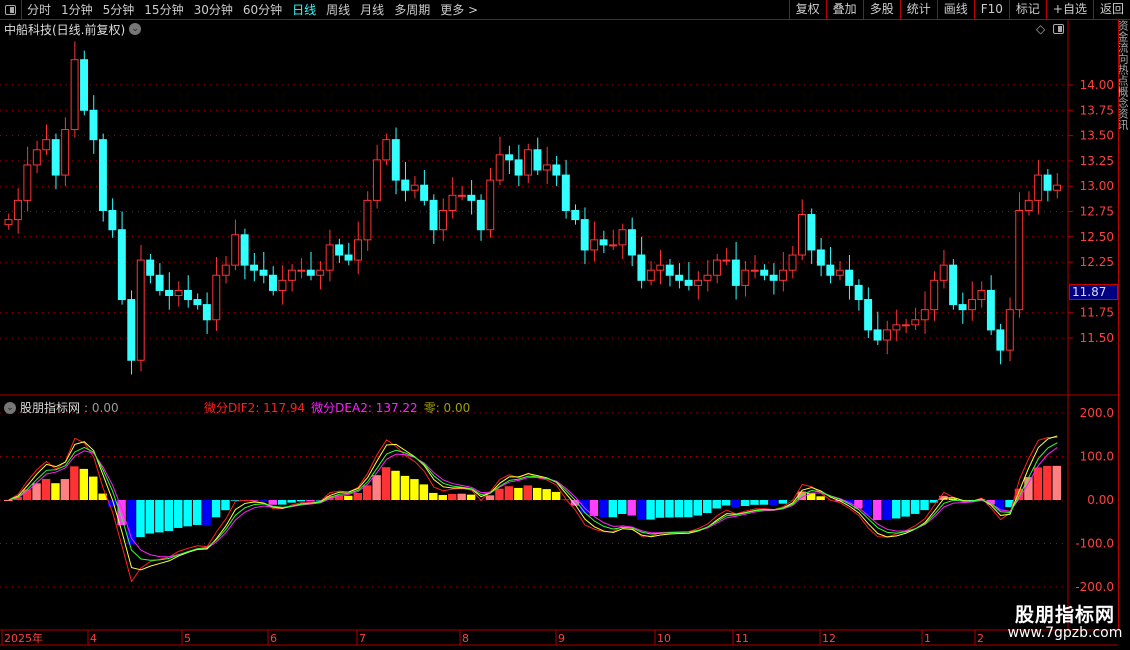  Describe the element at coordinates (807, 9) in the screenshot. I see `toolbar-button: 复权` at that location.